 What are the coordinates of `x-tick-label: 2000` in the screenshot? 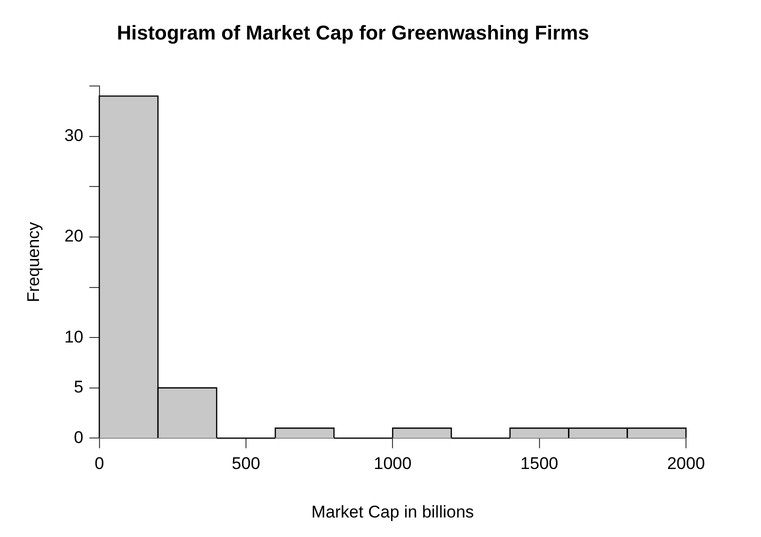 It's located at (686, 464).